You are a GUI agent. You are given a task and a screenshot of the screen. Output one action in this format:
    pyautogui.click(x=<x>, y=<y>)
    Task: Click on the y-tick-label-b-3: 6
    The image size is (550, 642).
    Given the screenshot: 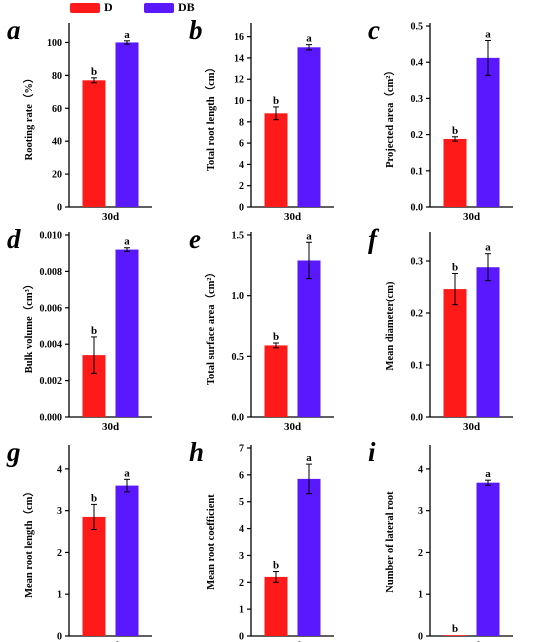 What is the action you would take?
    pyautogui.click(x=241, y=144)
    